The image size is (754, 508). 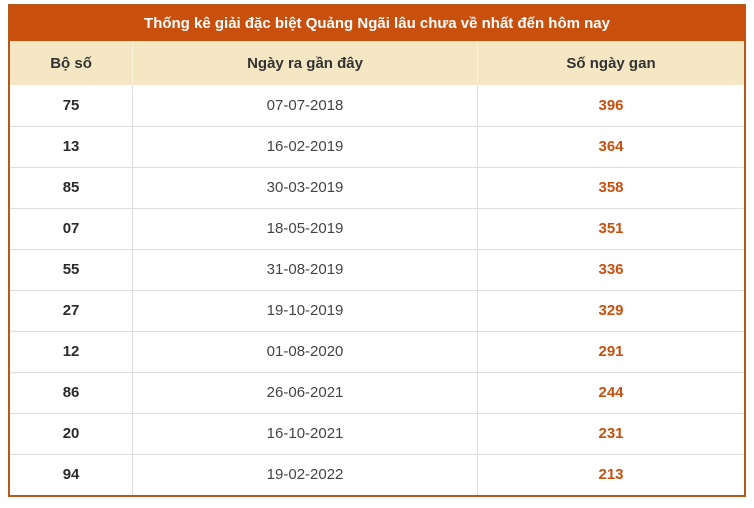 What do you see at coordinates (610, 310) in the screenshot?
I see `gap-days: 329` at bounding box center [610, 310].